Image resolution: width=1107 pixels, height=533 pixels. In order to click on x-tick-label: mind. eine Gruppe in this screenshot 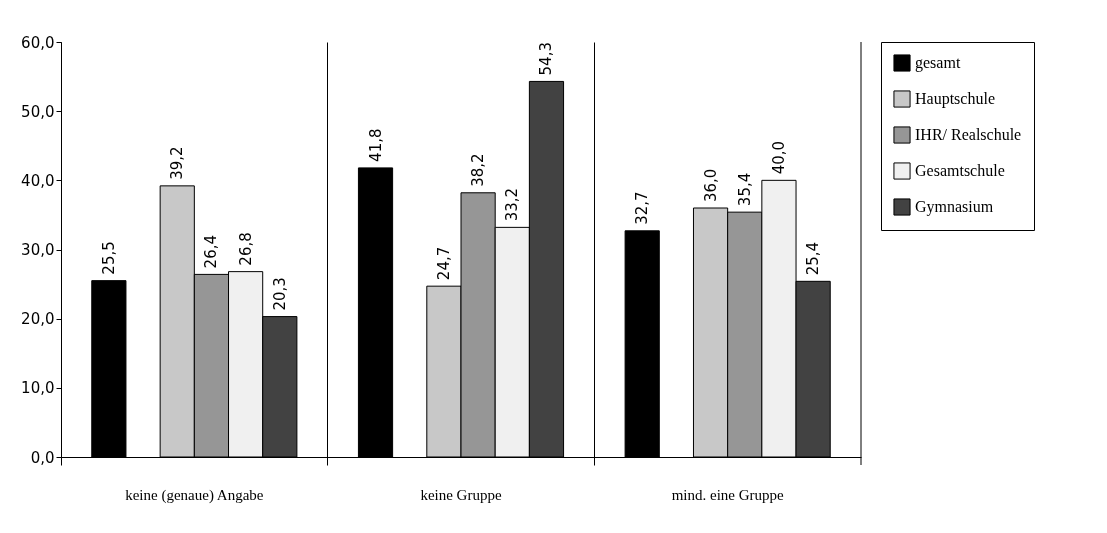, I will do `click(728, 494)`.